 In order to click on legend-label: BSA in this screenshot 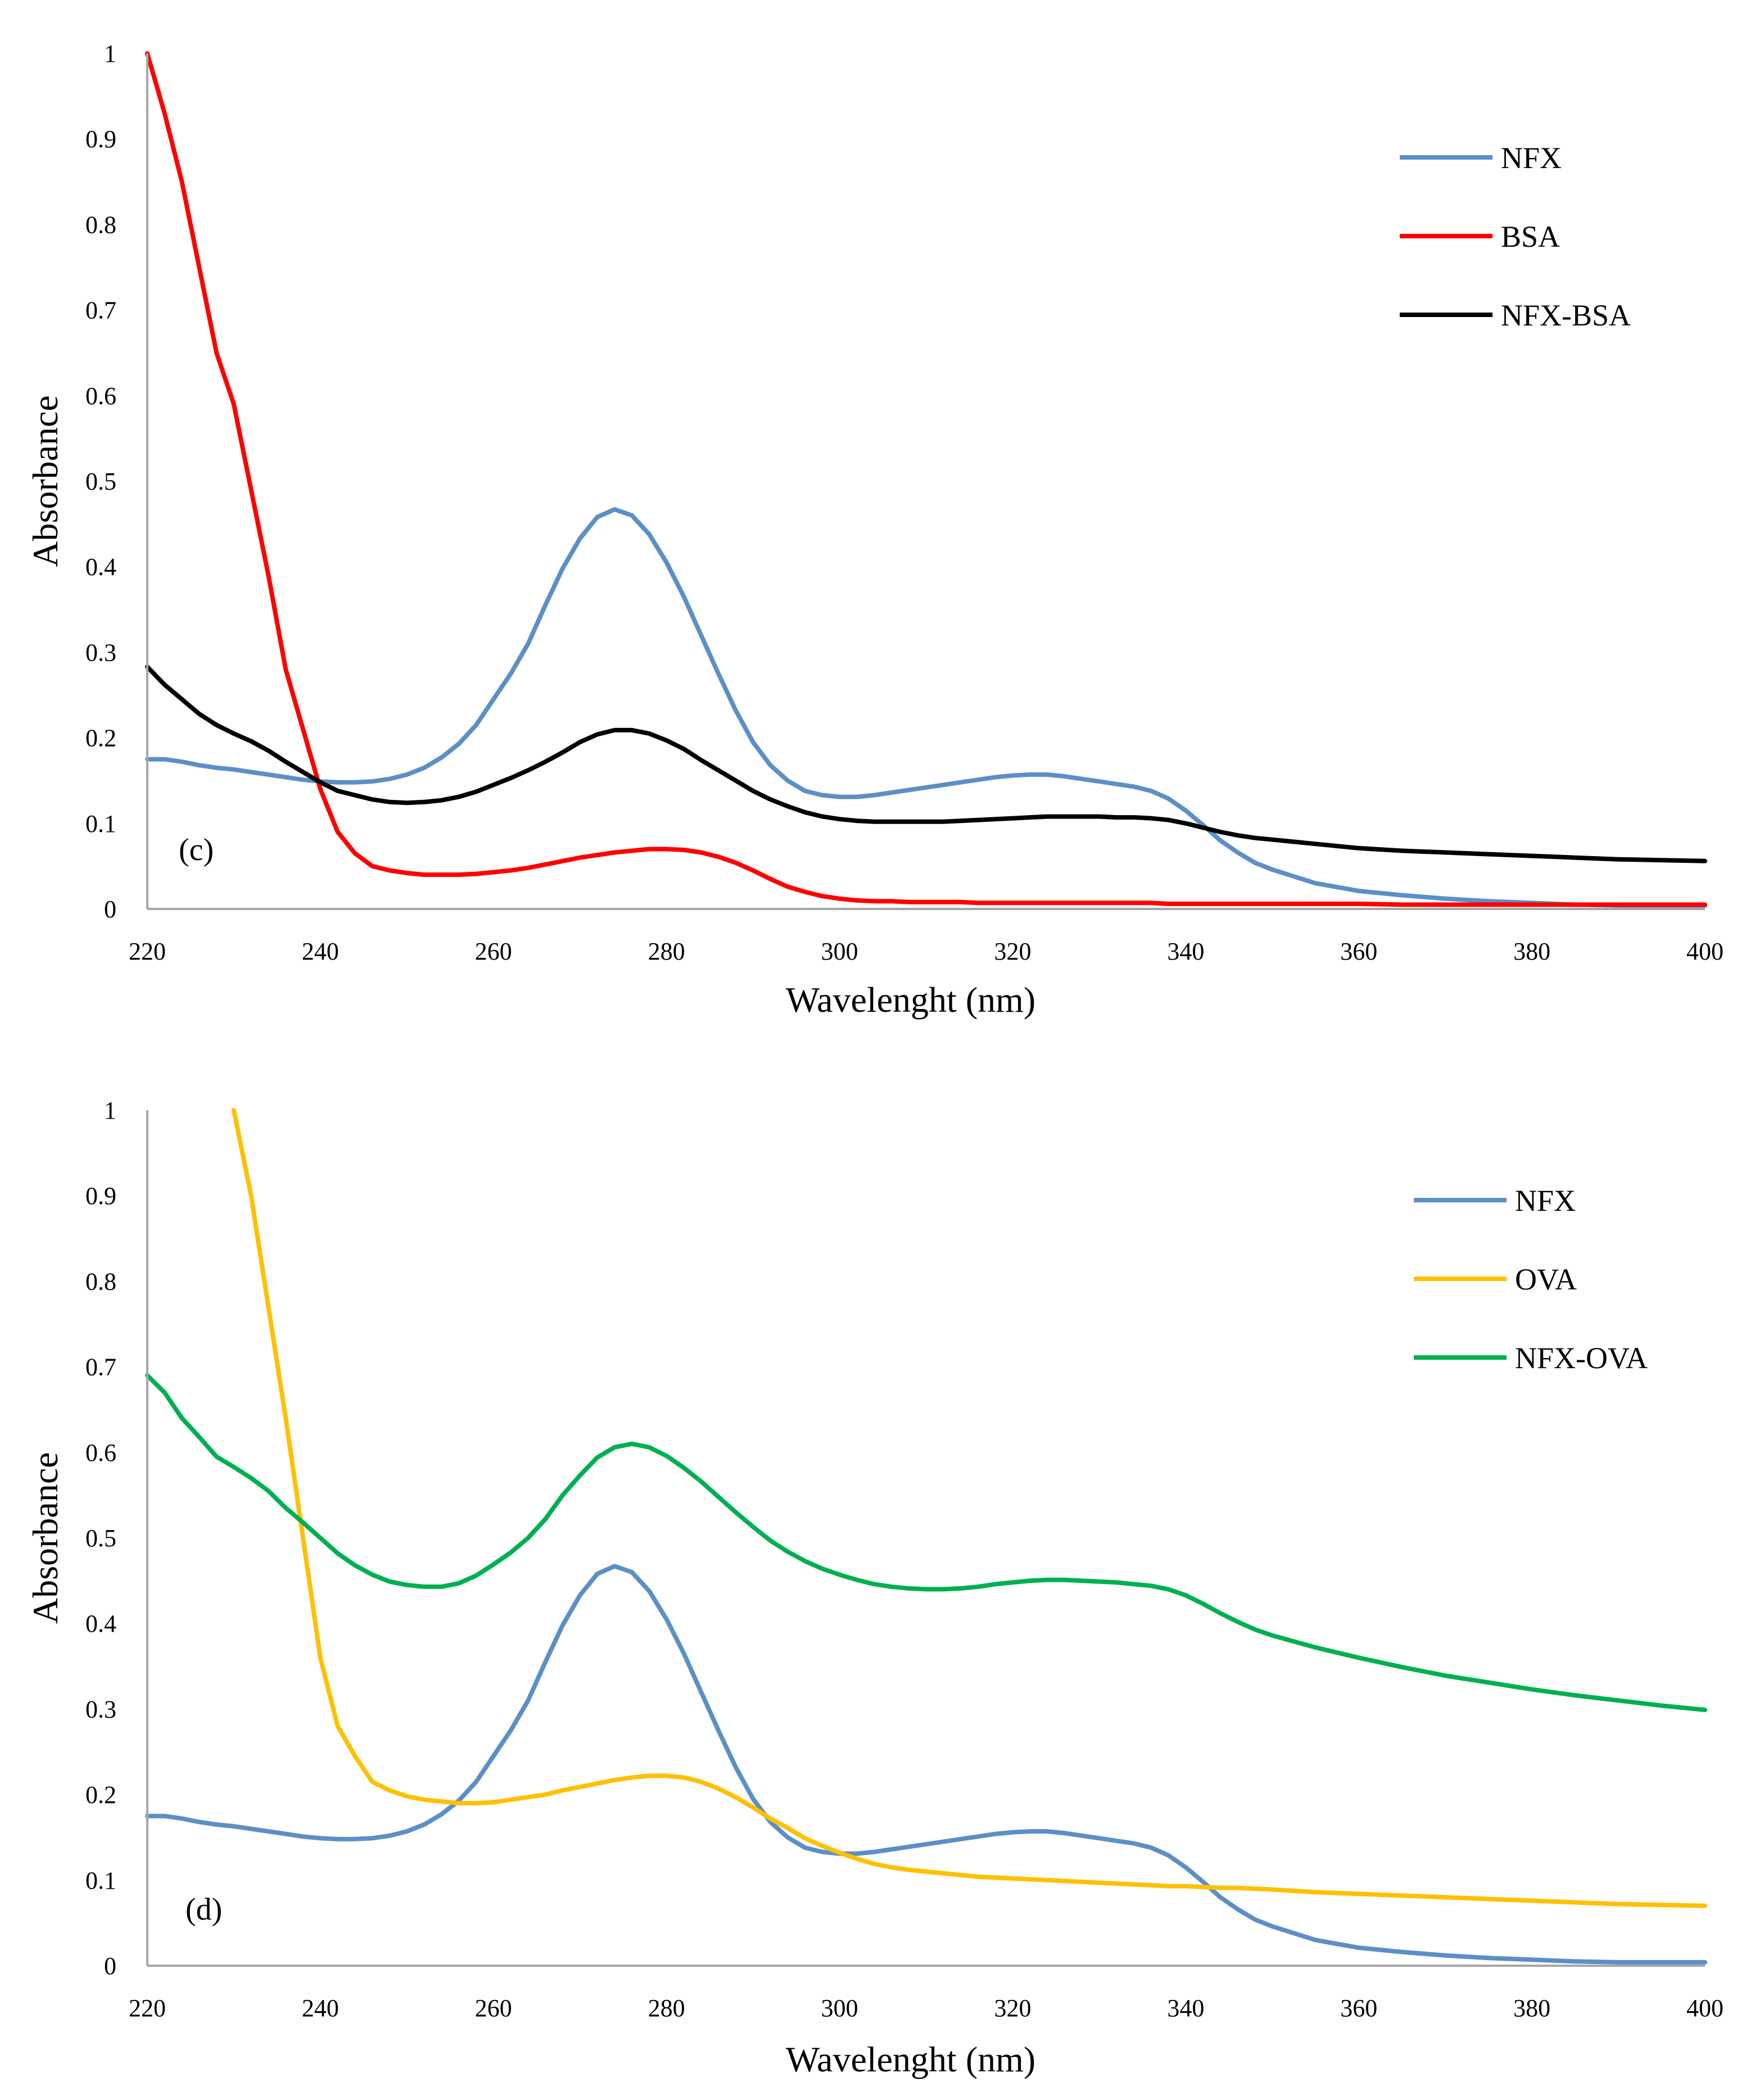, I will do `click(1530, 237)`.